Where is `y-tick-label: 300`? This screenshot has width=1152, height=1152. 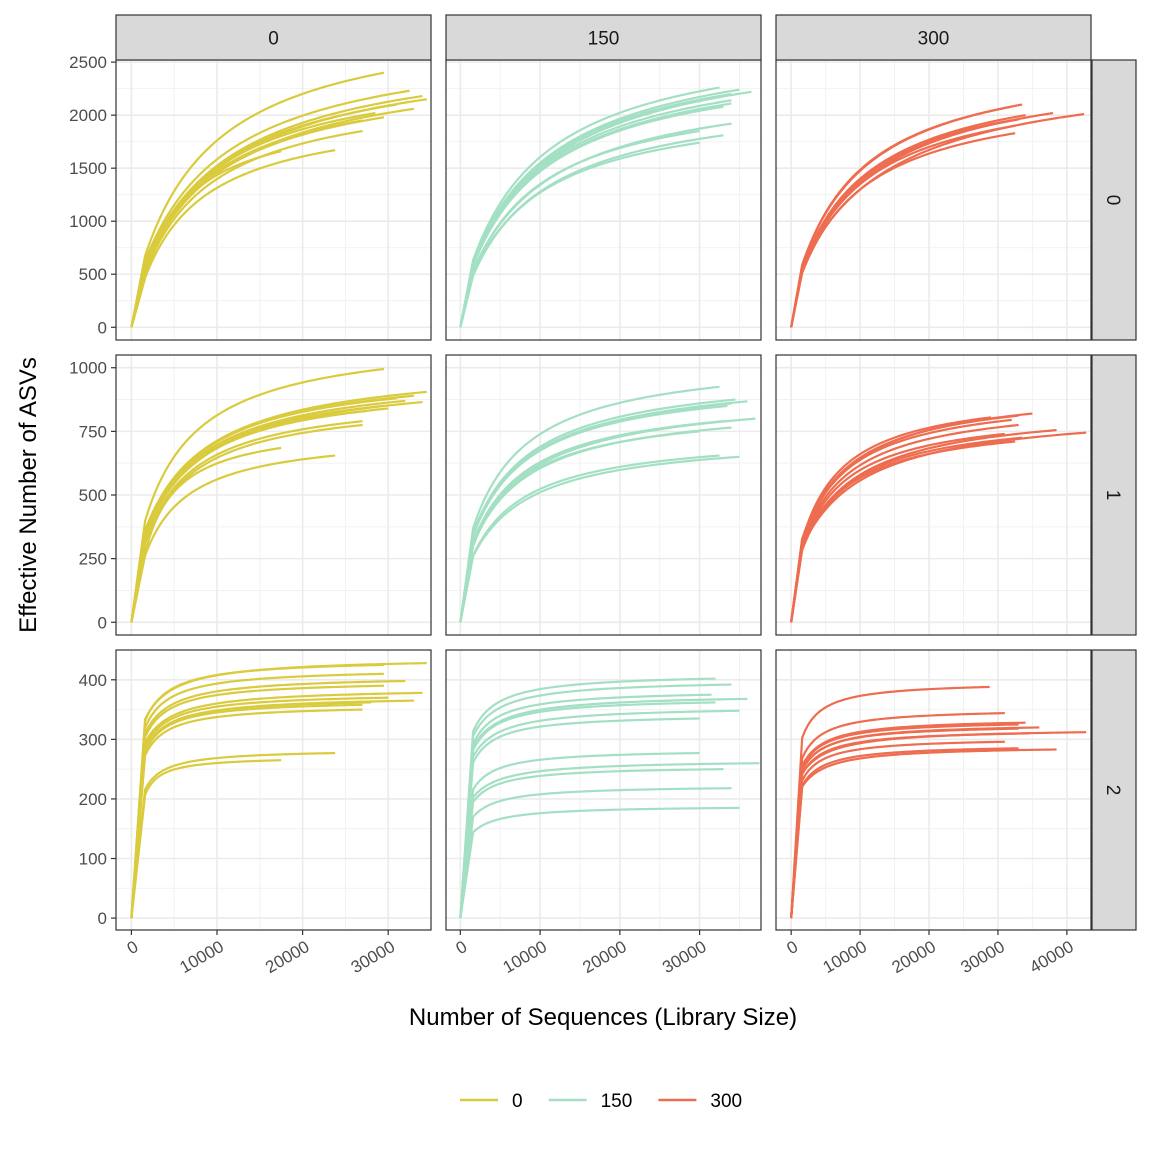
y-tick-label: 300 is located at coordinates (93, 739).